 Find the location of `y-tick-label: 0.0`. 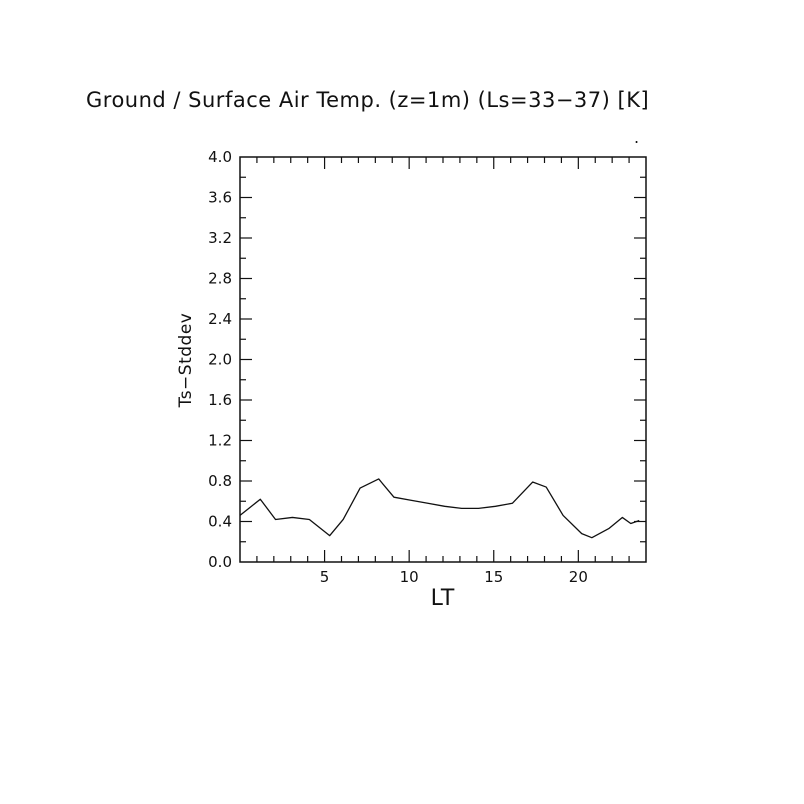

y-tick-label: 0.0 is located at coordinates (220, 562).